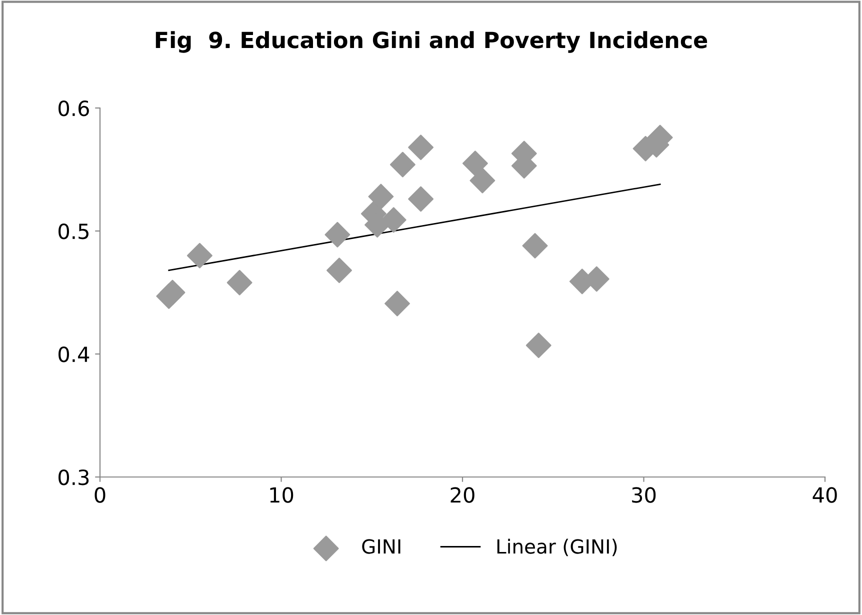 This screenshot has height=615, width=862. Describe the element at coordinates (73, 231) in the screenshot. I see `y-tick-label: 0.5` at that location.